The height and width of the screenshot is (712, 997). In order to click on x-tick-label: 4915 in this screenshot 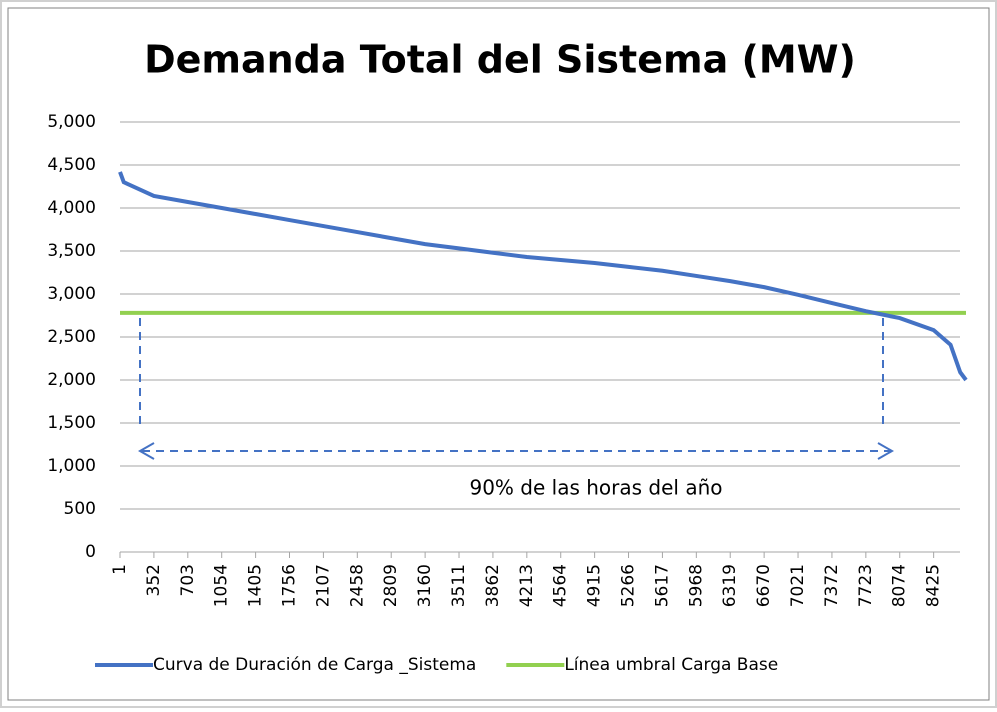, I will do `click(595, 585)`.